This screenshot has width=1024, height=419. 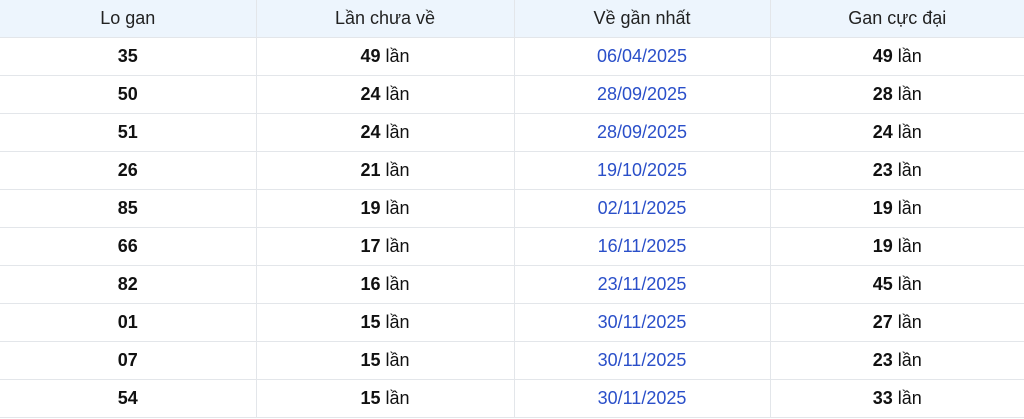 What do you see at coordinates (385, 19) in the screenshot?
I see `header-lan-chua-ve: Lần chưa về` at bounding box center [385, 19].